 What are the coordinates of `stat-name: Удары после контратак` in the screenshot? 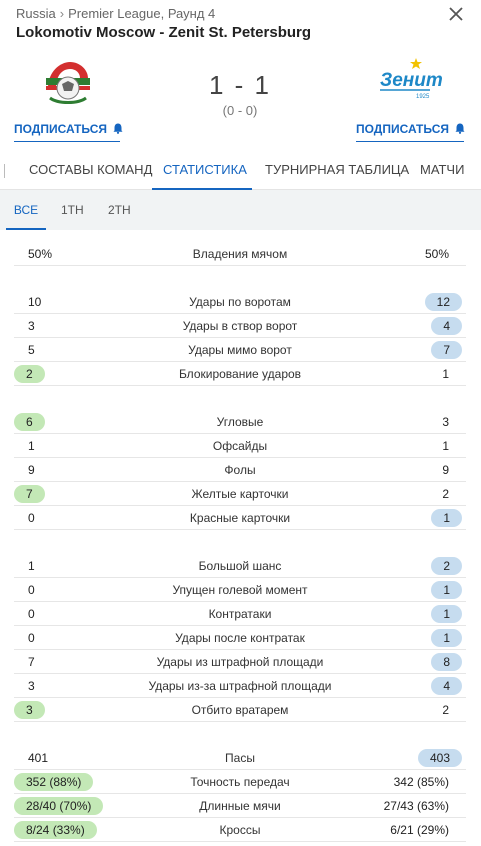 It's located at (240, 638).